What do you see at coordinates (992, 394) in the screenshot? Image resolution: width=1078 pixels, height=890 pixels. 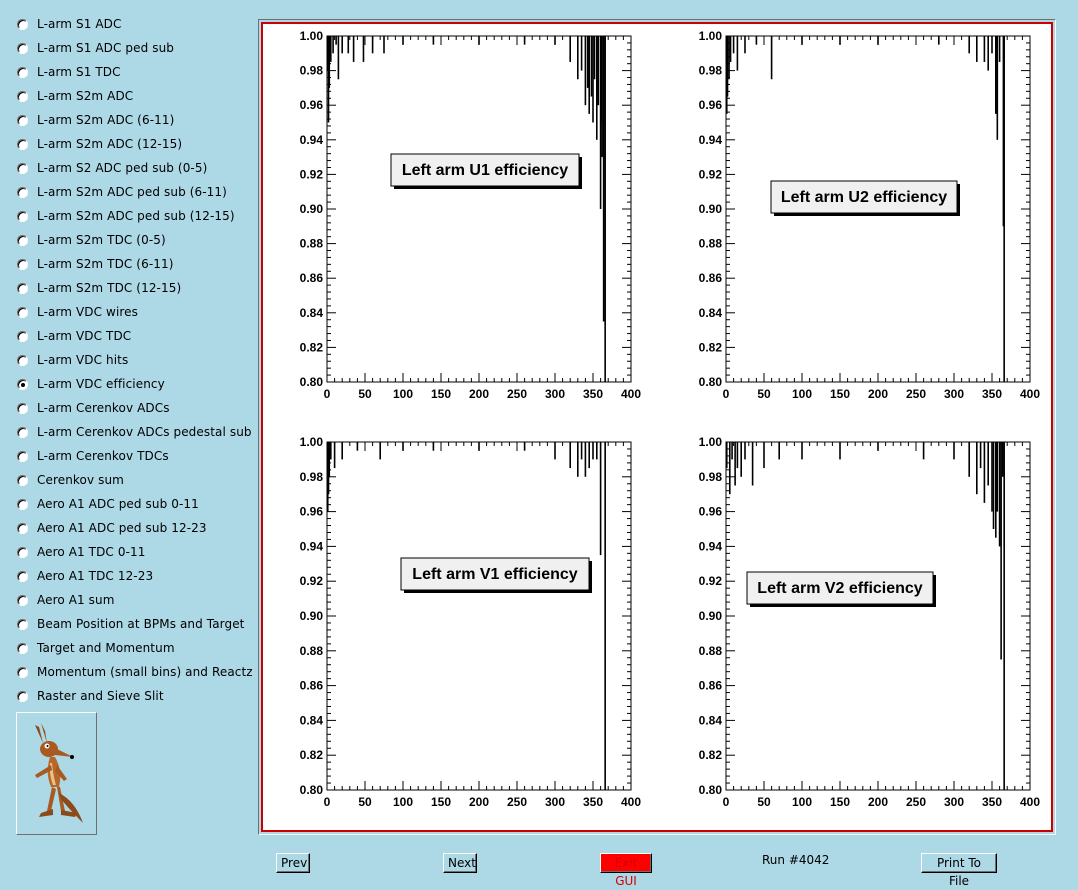 I see `x-tick-label: 350` at bounding box center [992, 394].